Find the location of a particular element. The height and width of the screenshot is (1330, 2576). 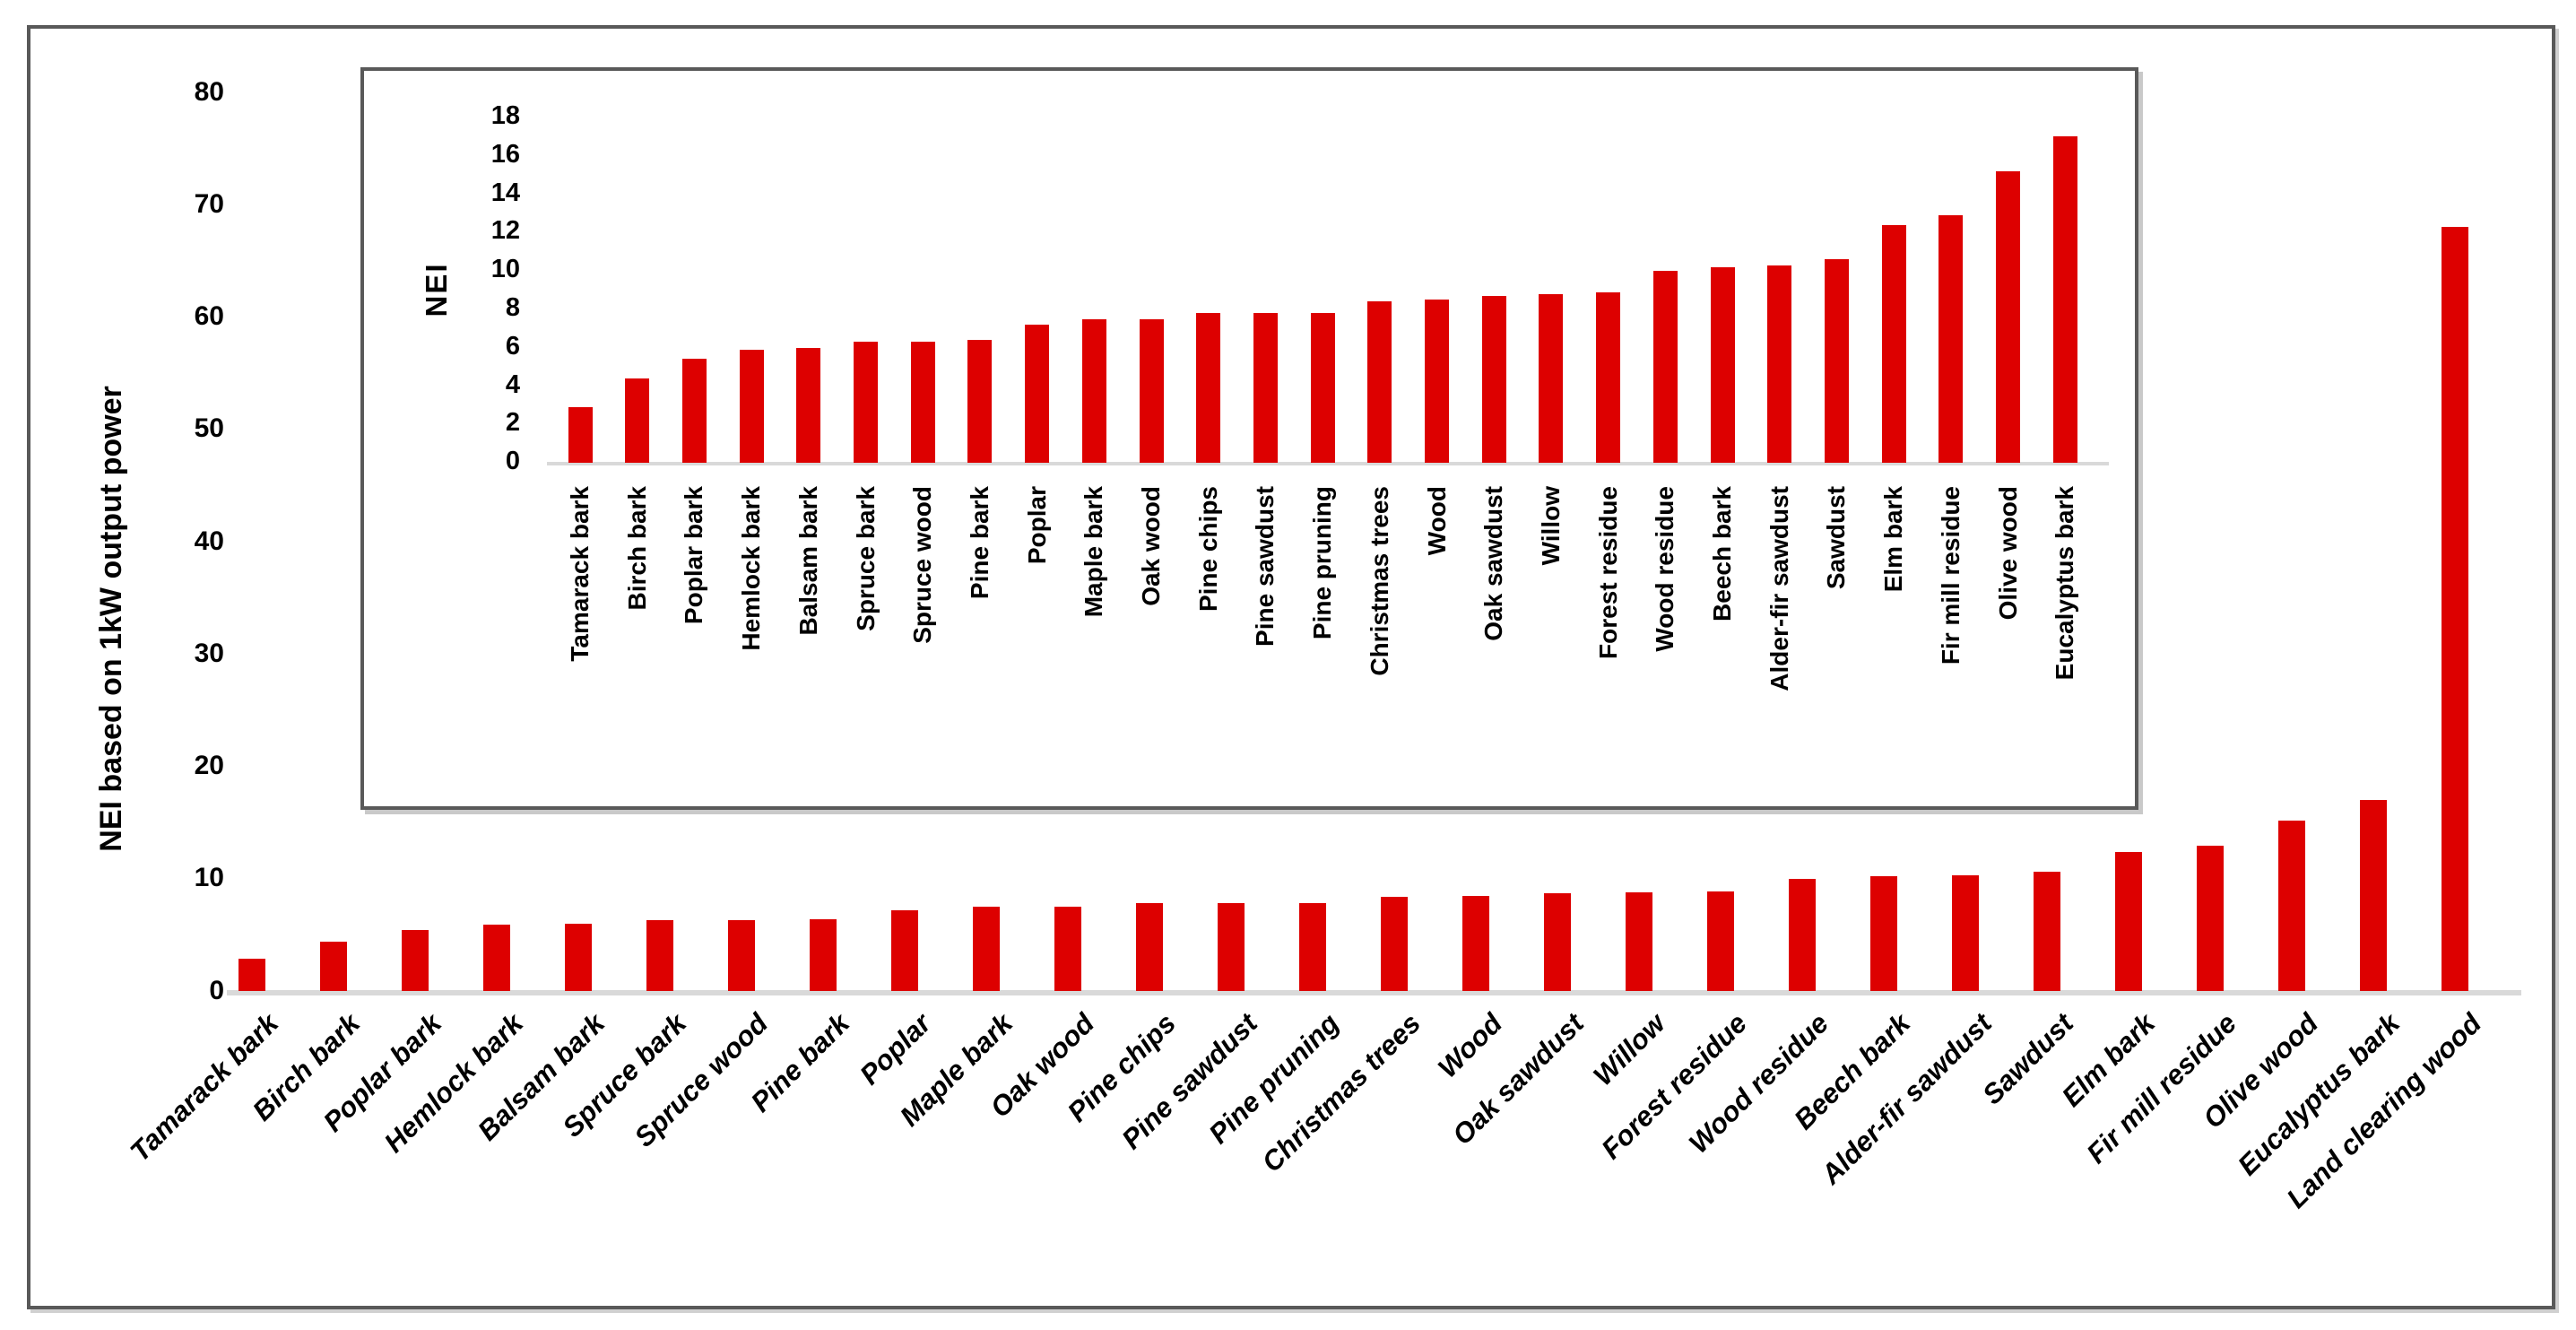

main-bar-balsam-bark is located at coordinates (578, 957).